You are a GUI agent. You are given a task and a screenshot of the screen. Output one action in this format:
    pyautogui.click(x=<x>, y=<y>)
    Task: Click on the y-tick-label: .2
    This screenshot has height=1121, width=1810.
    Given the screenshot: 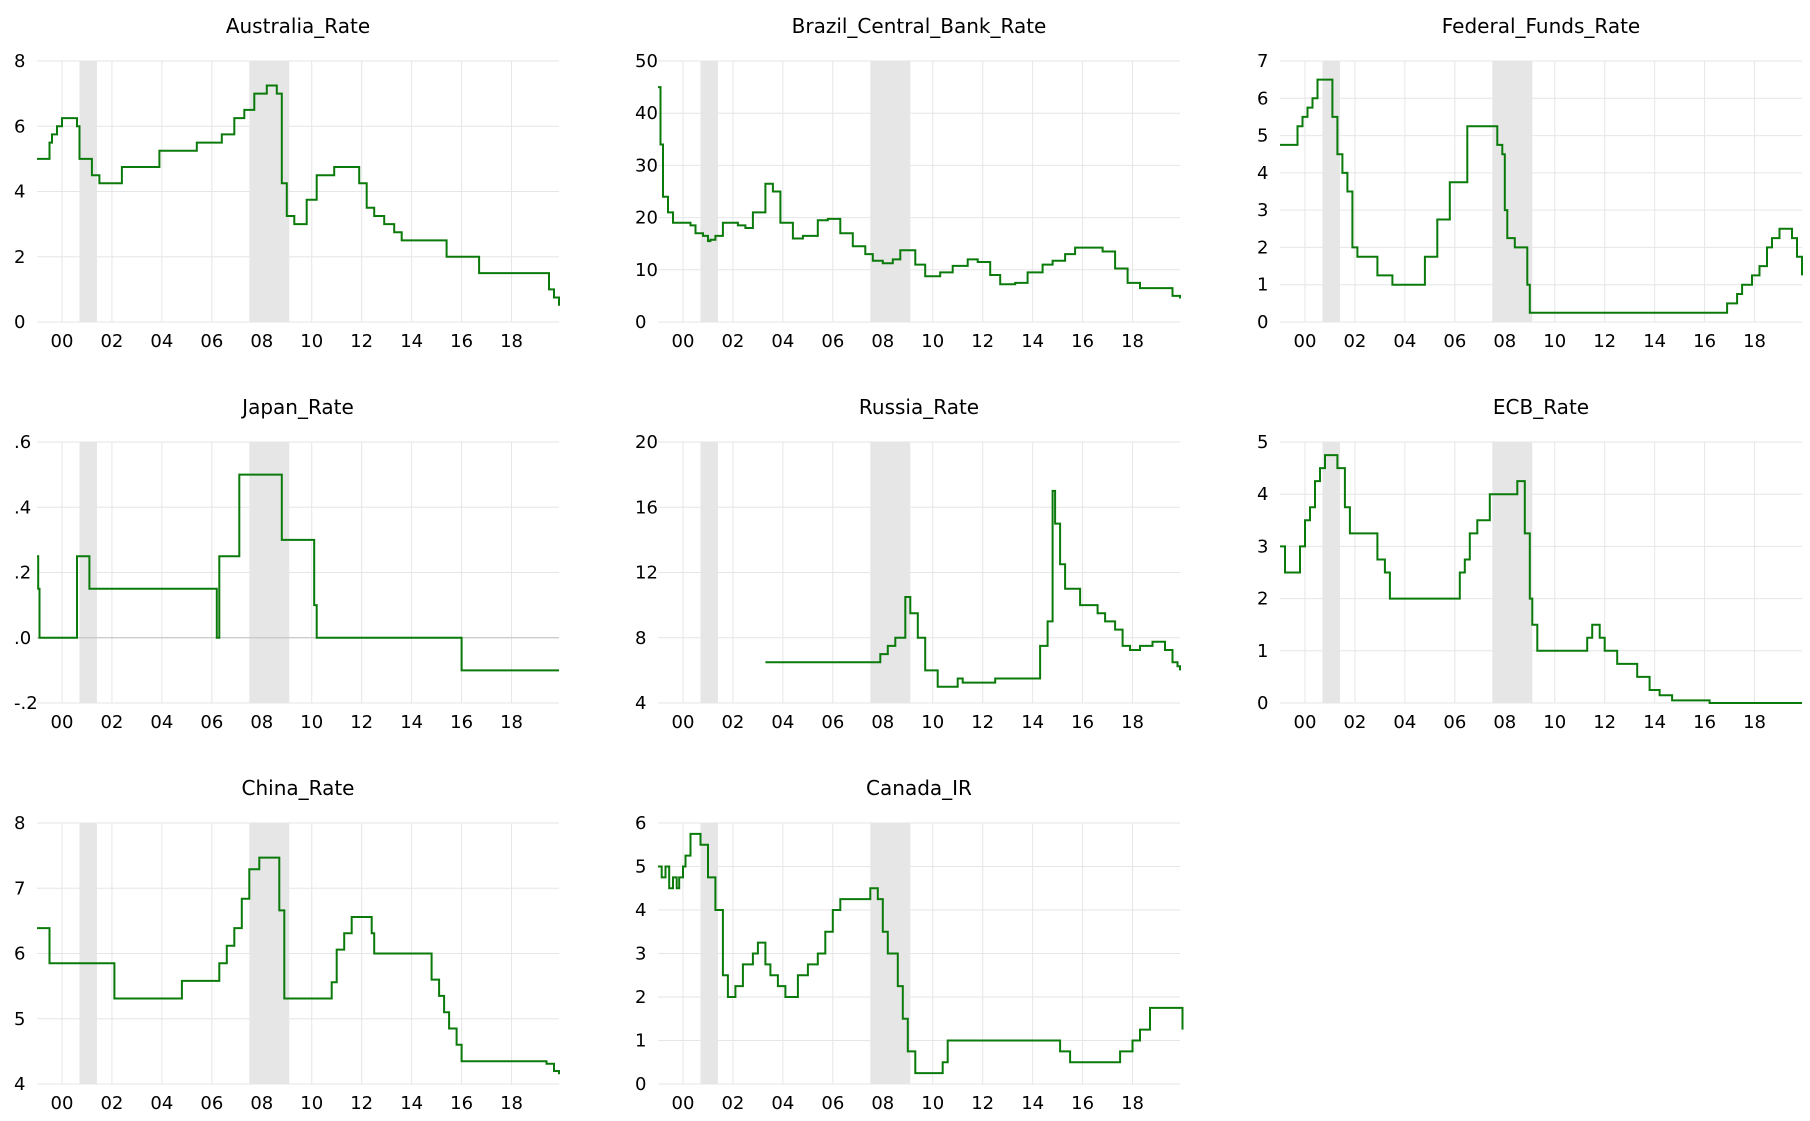 What is the action you would take?
    pyautogui.click(x=22, y=573)
    